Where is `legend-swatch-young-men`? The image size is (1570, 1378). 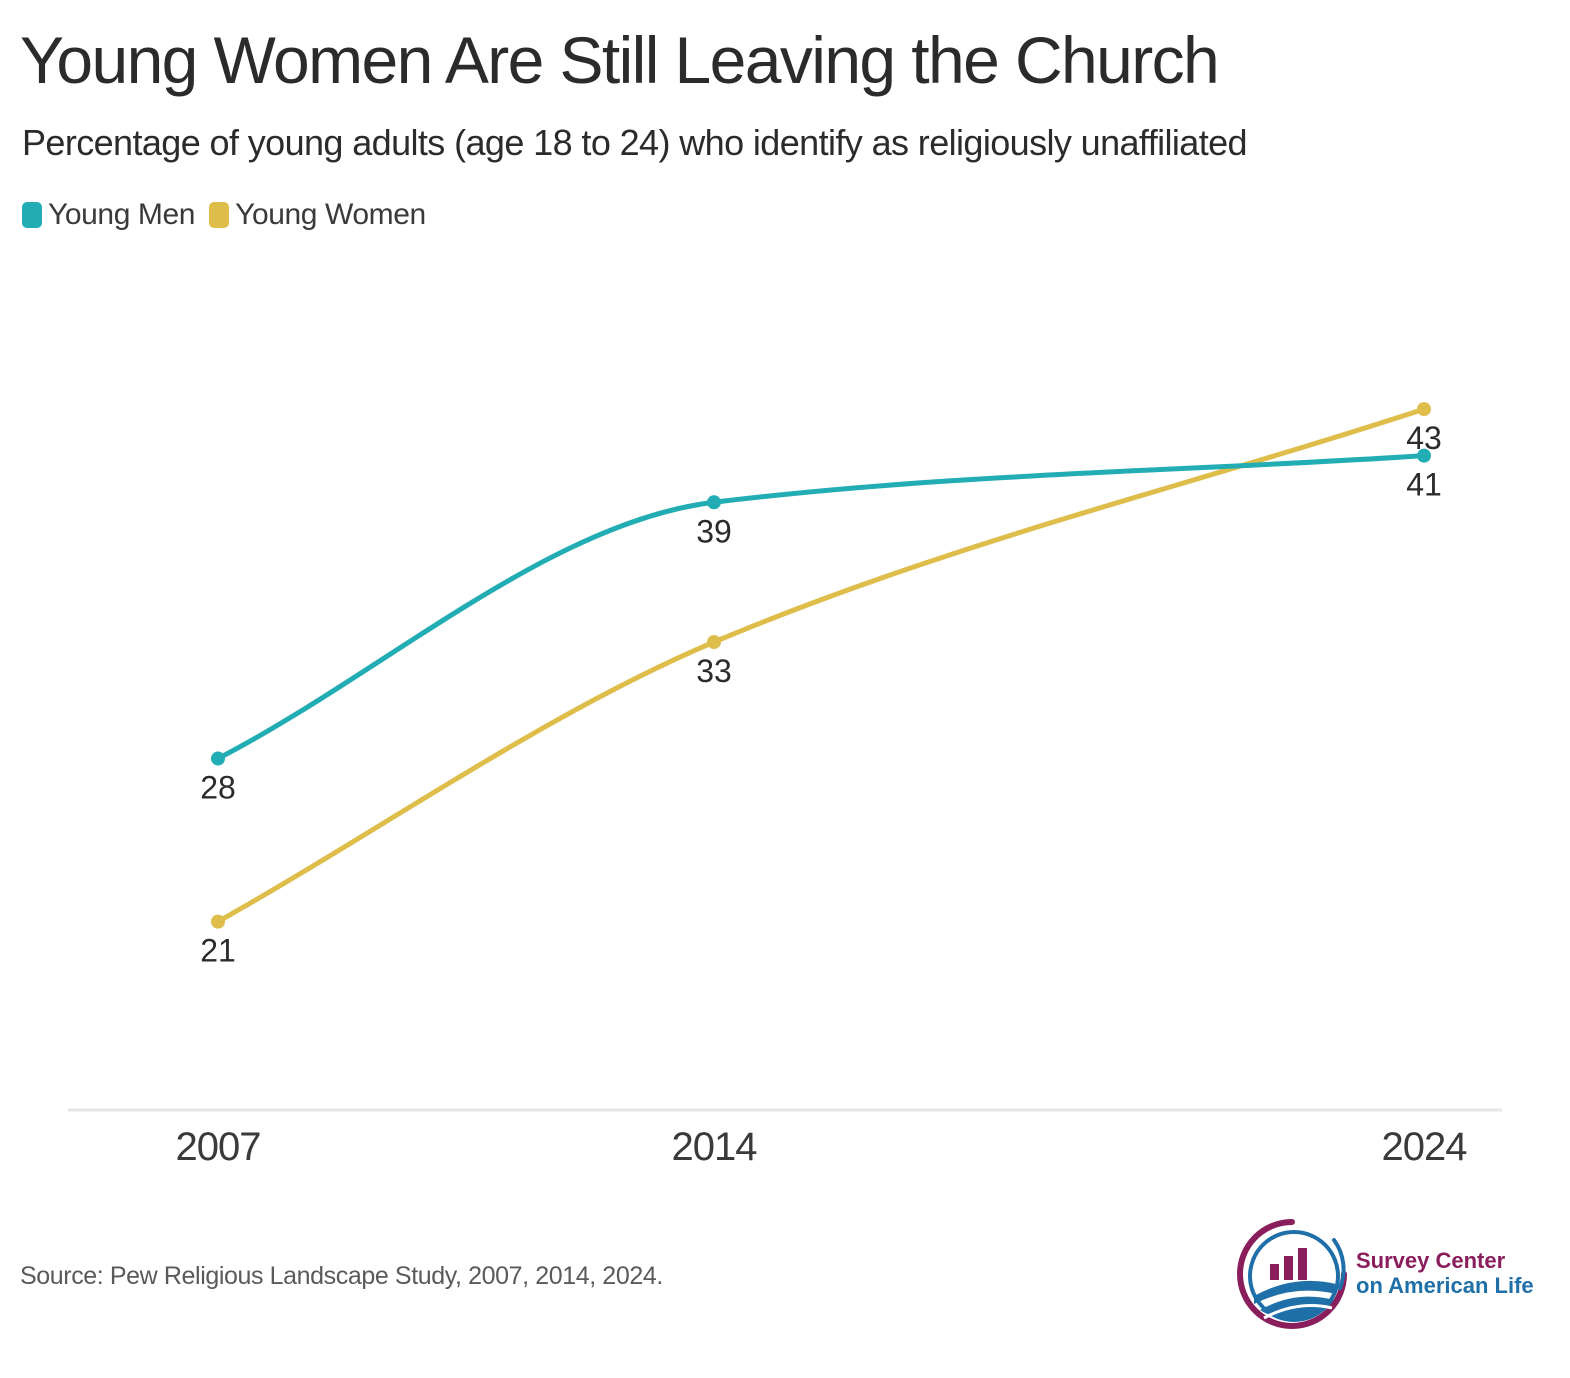 legend-swatch-young-men is located at coordinates (32, 215).